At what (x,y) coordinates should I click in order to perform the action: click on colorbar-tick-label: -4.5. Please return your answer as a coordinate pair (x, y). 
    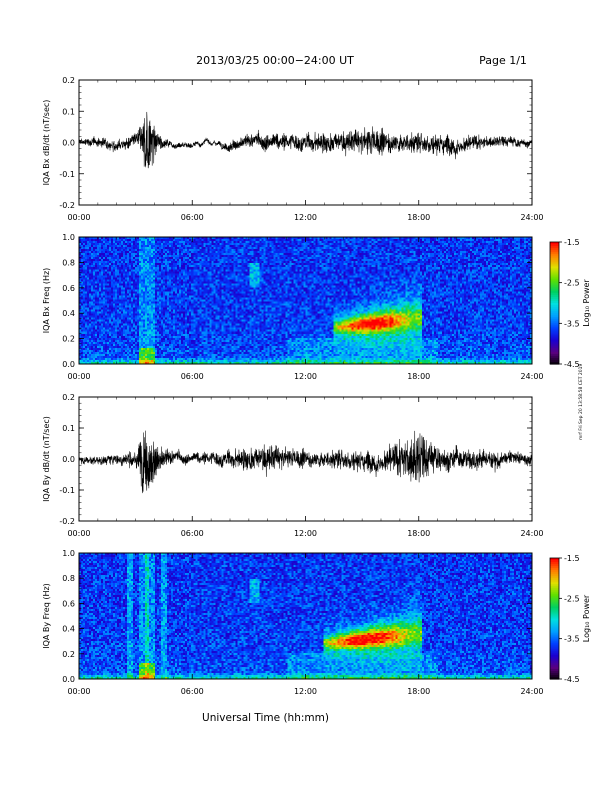
    Looking at the image, I should click on (572, 679).